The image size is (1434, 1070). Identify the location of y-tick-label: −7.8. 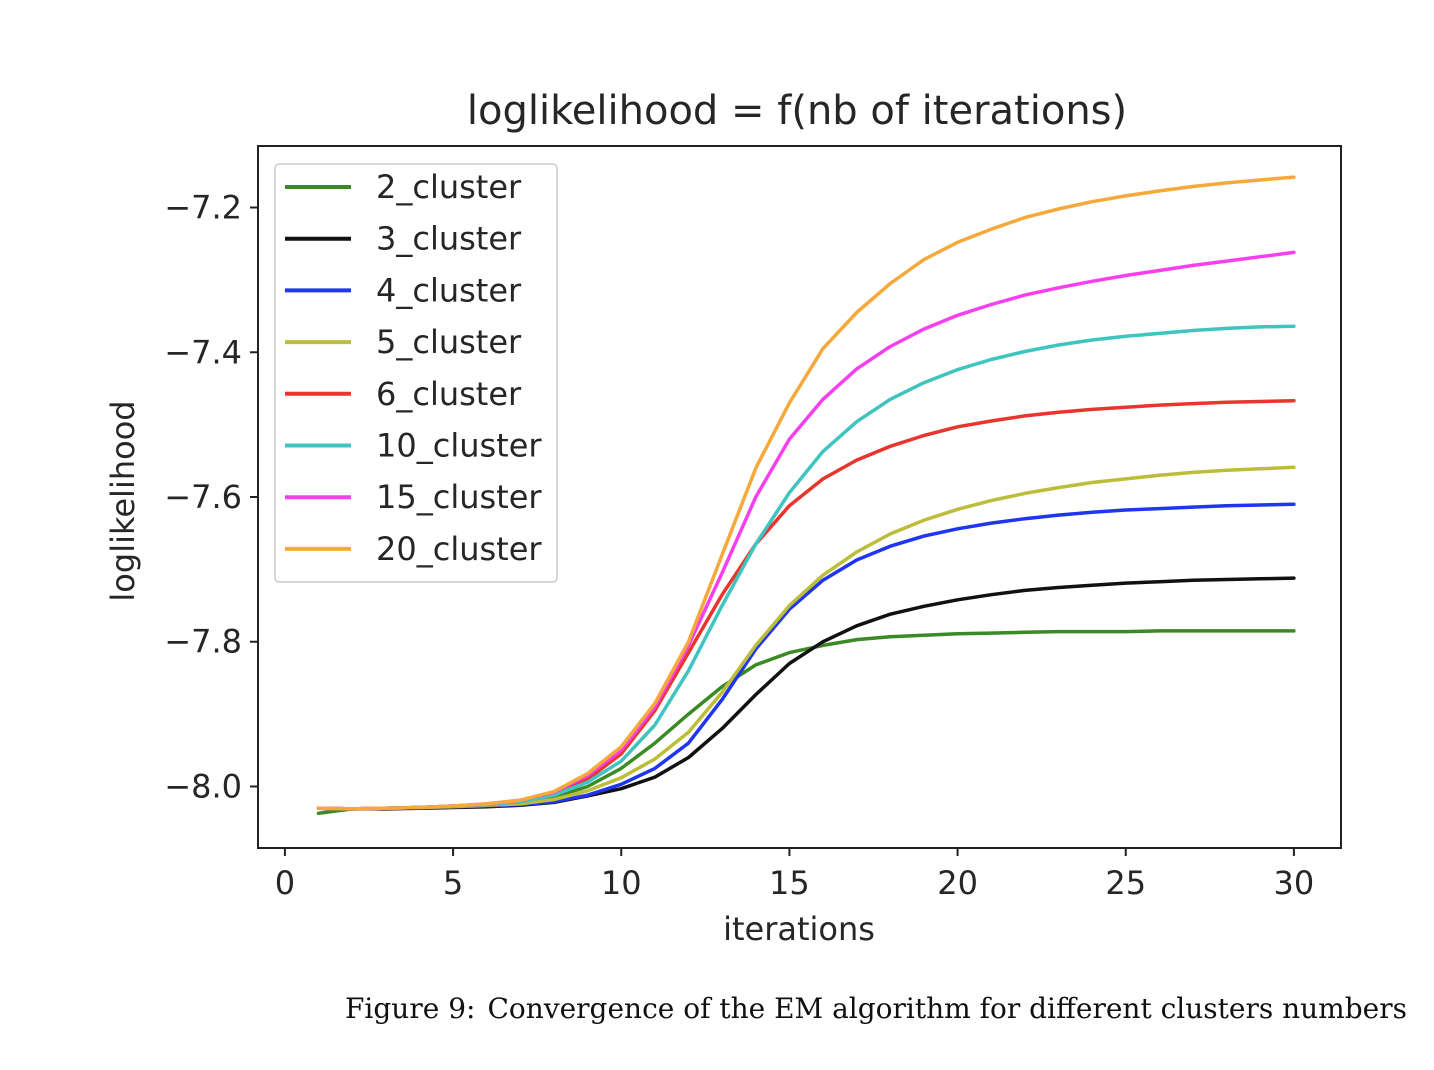
(203, 642).